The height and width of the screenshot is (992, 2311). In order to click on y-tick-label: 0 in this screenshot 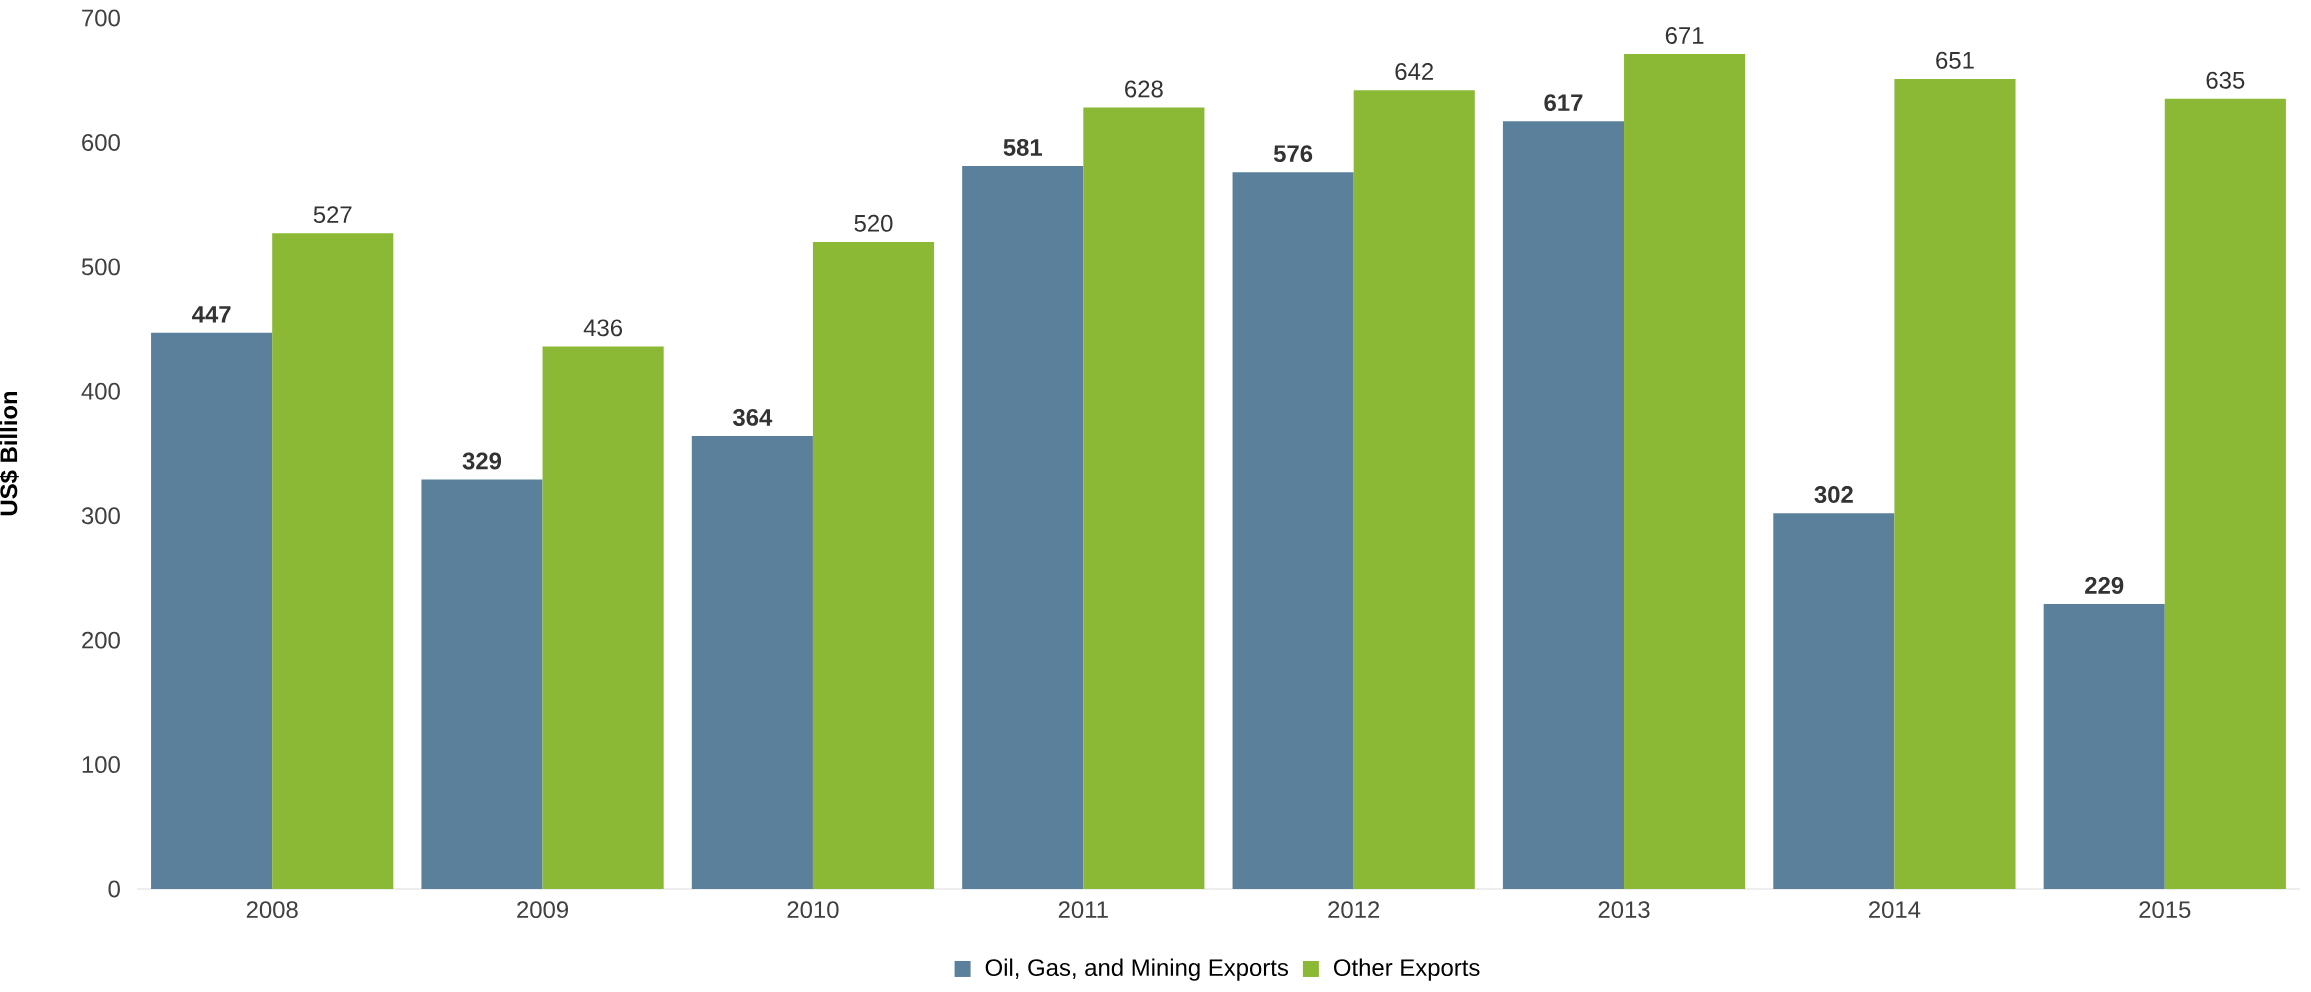, I will do `click(114, 889)`.